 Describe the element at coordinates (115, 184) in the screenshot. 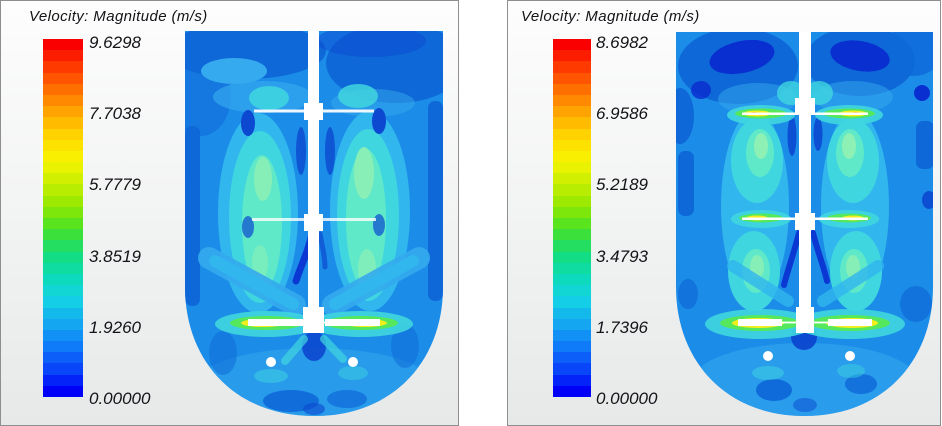

I see `colorbar-tick-label: 5.7779` at that location.